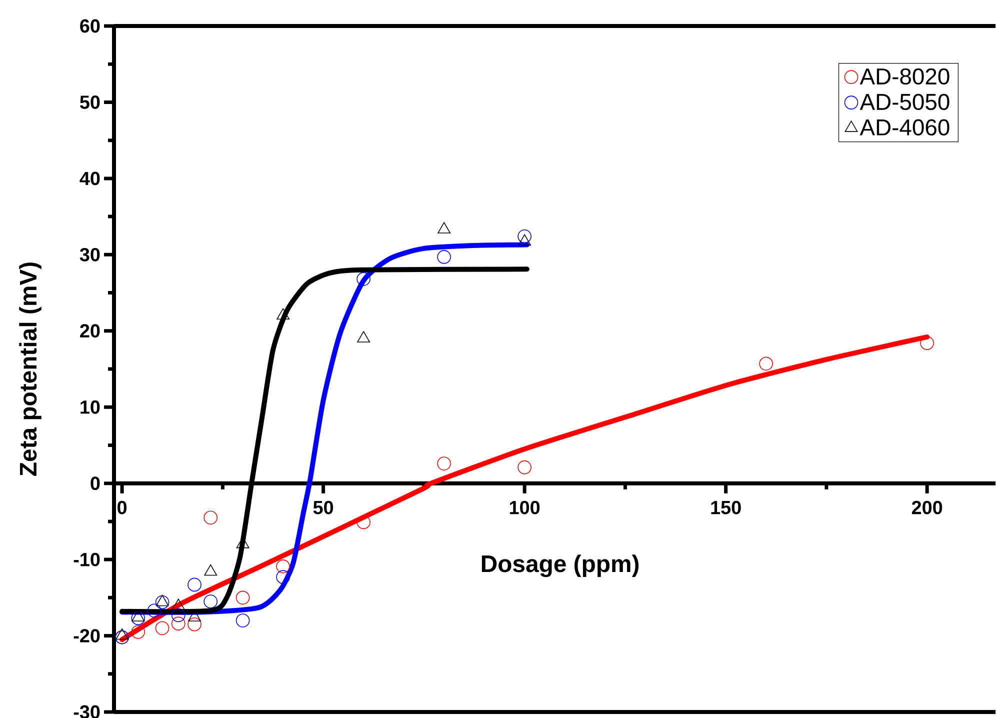  I want to click on y-tick-label: -10, so click(87, 559).